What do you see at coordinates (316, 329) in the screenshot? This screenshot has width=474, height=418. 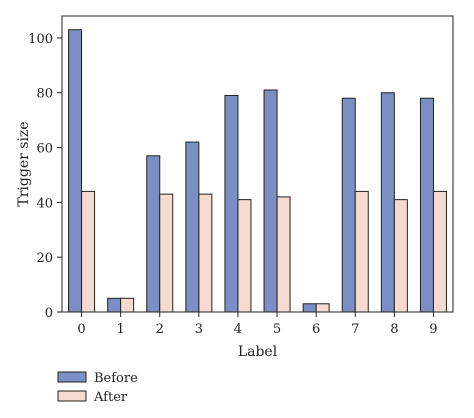 I see `x-tick-label: 6` at bounding box center [316, 329].